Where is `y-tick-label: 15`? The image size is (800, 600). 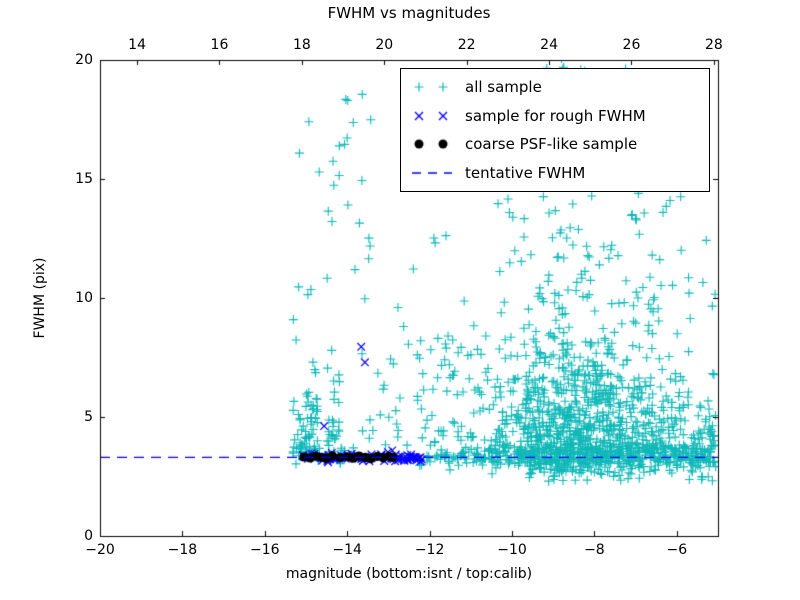
y-tick-label: 15 is located at coordinates (84, 179).